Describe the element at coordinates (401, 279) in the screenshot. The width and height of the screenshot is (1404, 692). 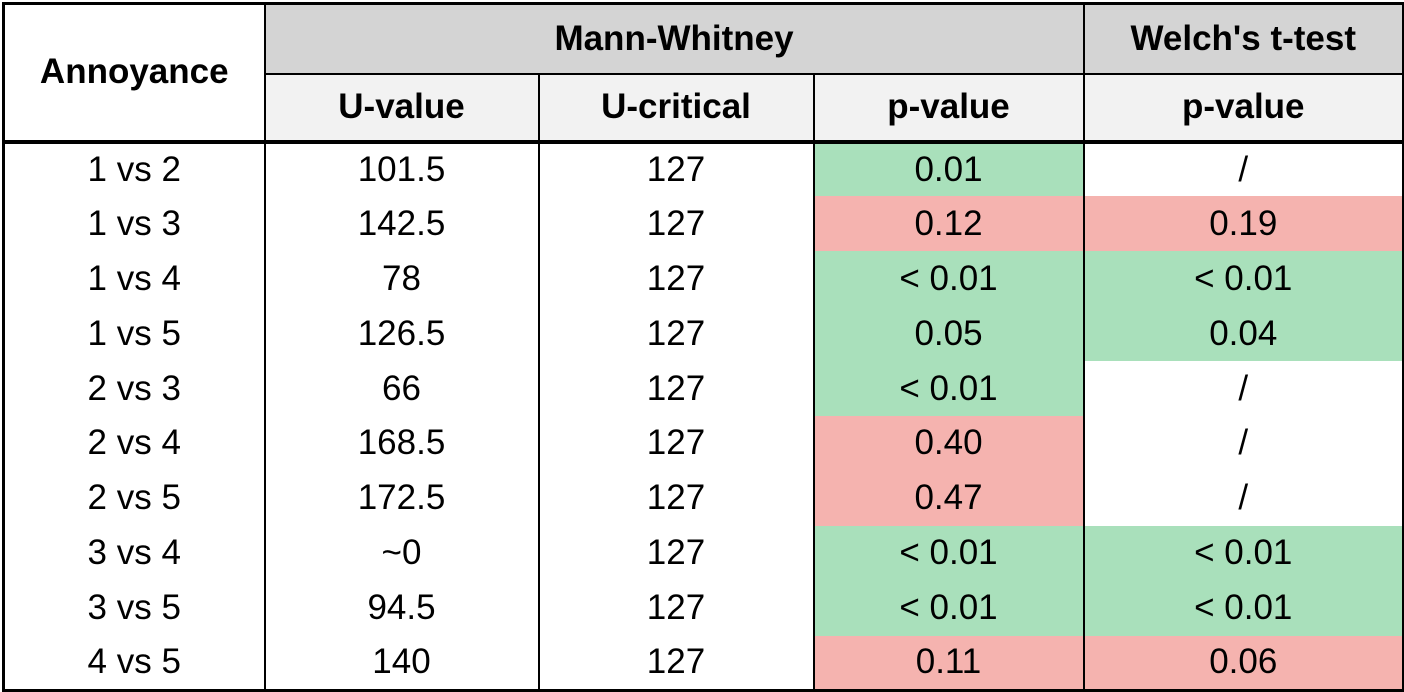
I see `u-value-cell: 78` at that location.